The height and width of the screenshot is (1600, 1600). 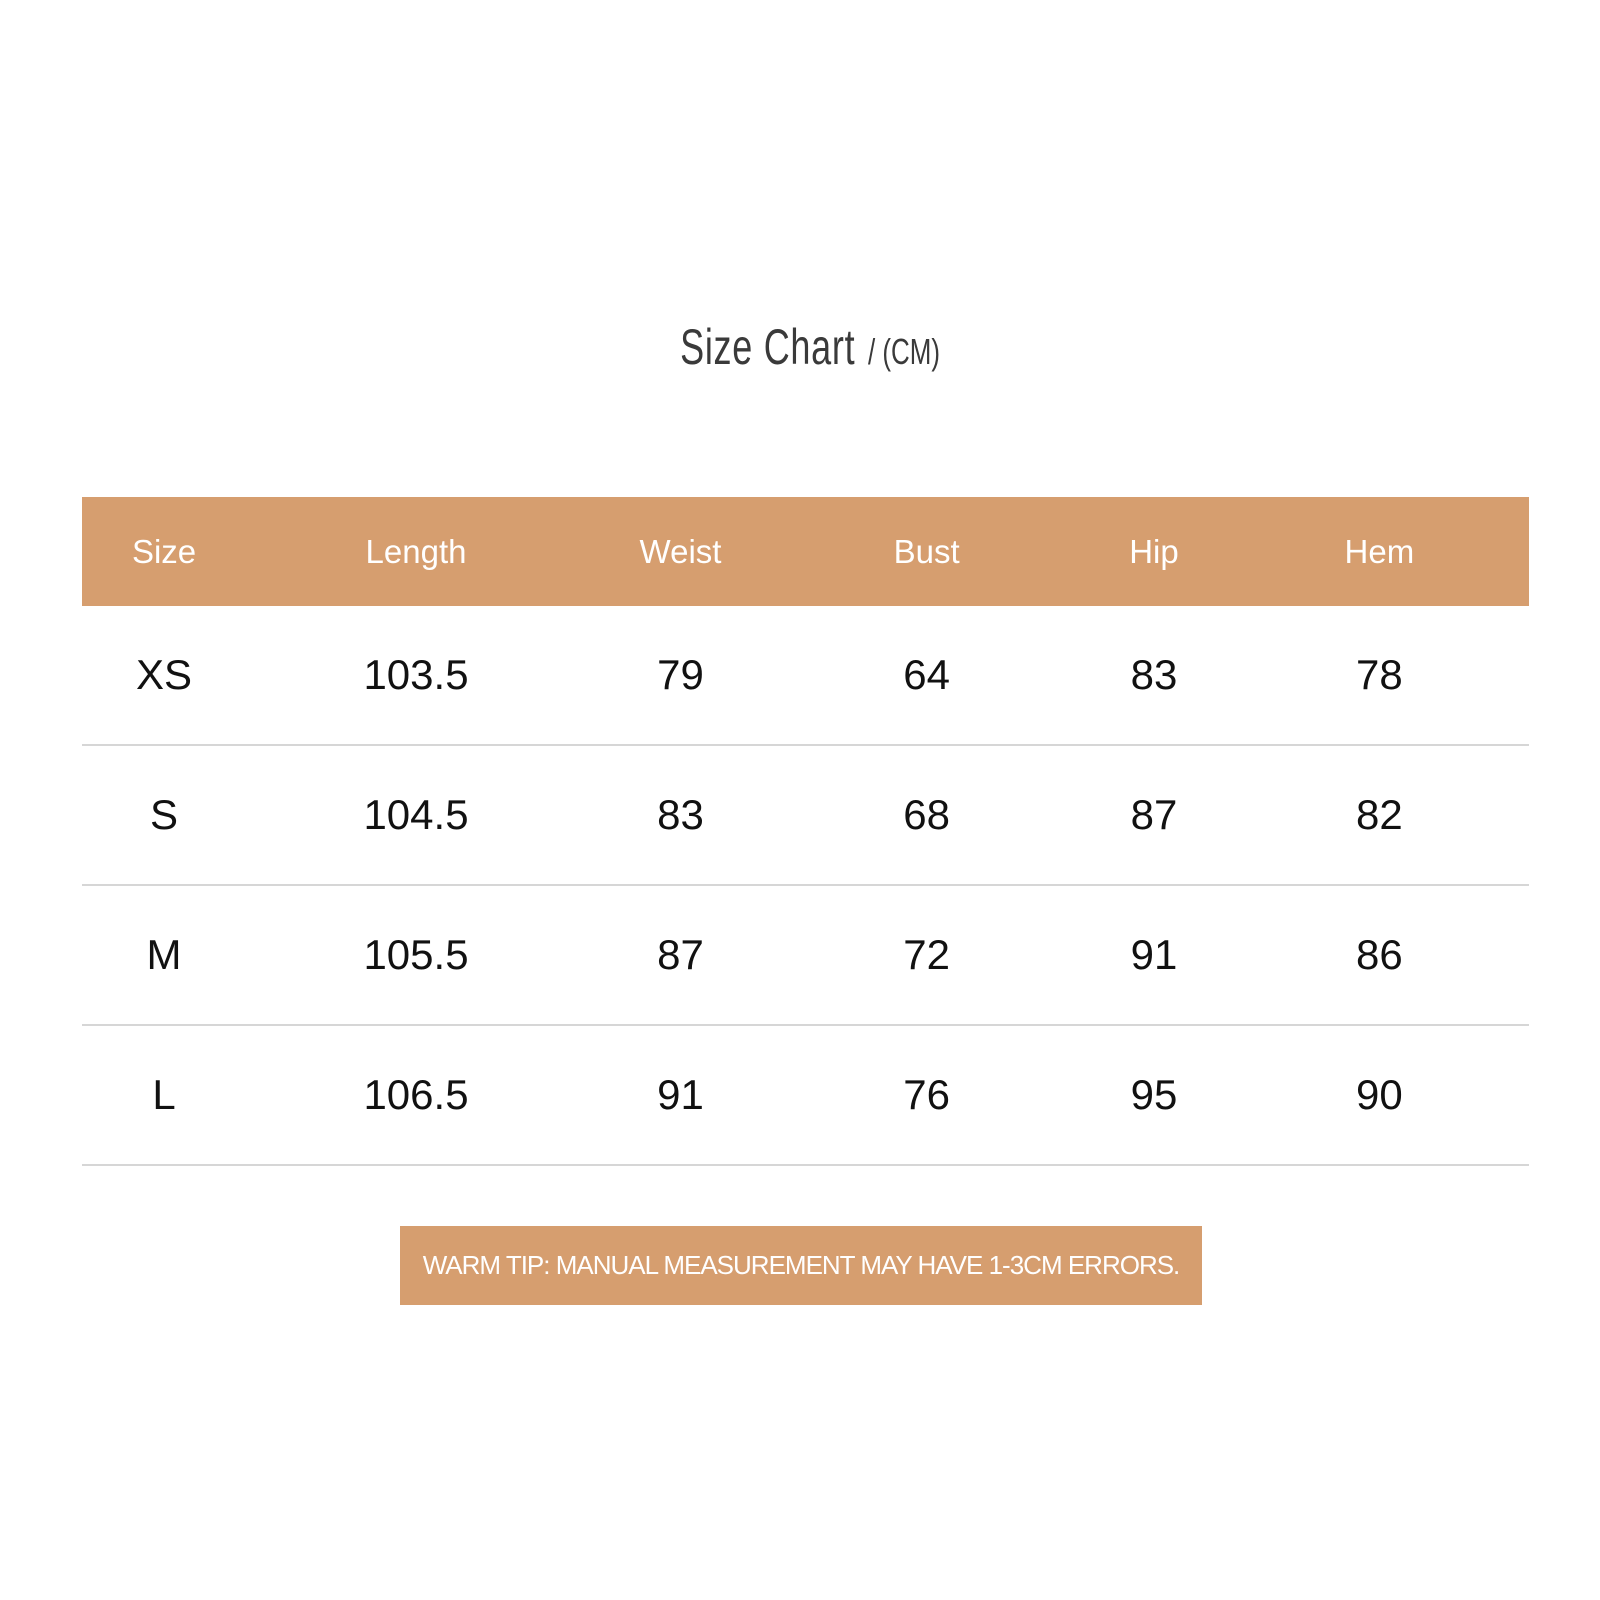 I want to click on cell-hip: 91, so click(x=1154, y=954).